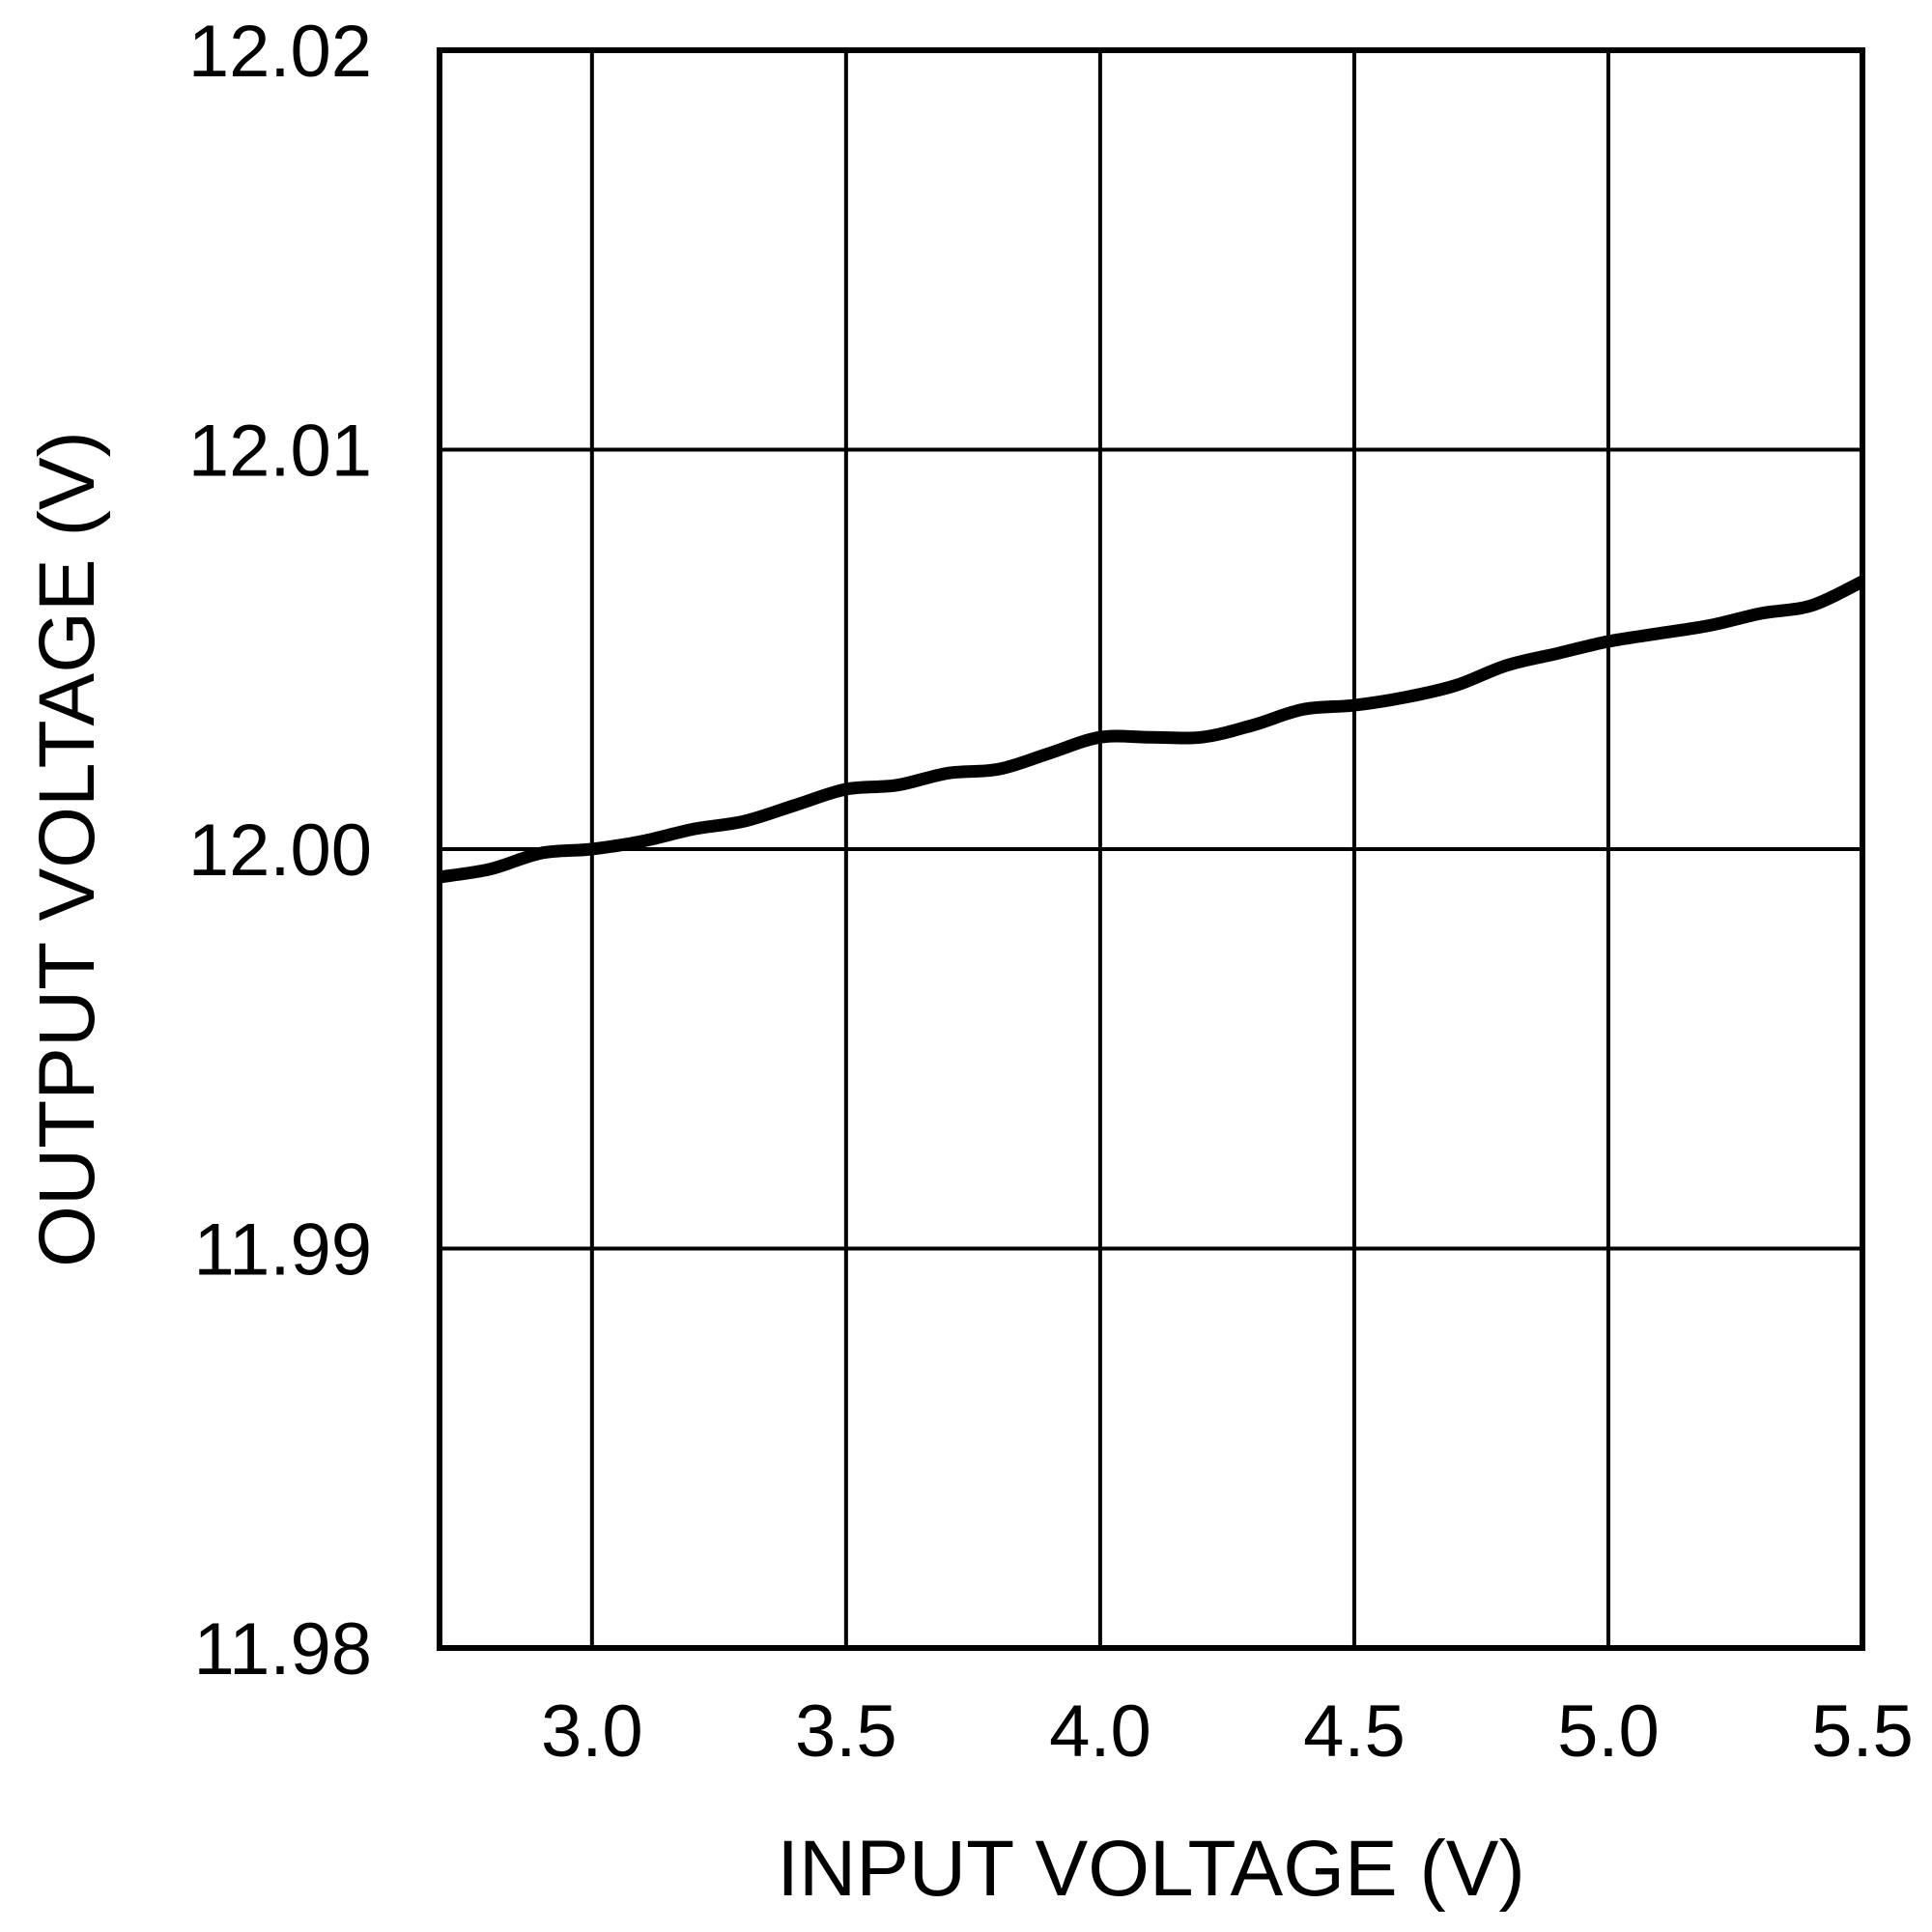  Describe the element at coordinates (67, 849) in the screenshot. I see `y-axis-label: OUTPUT VOLTAGE (V)` at that location.